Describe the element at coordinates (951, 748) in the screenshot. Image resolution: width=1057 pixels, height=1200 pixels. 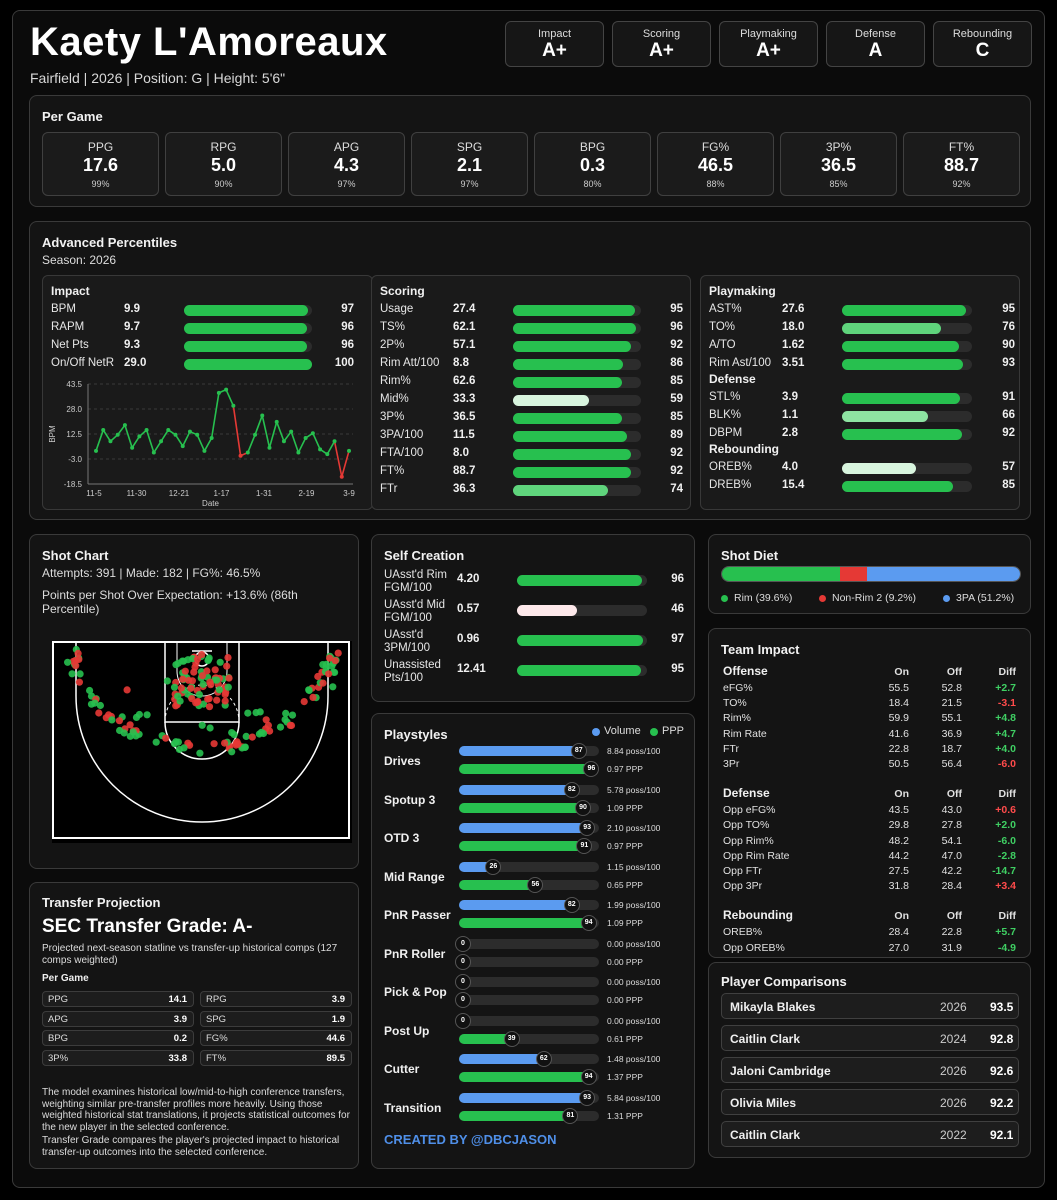
I see `team-impact-off: 18.7` at that location.